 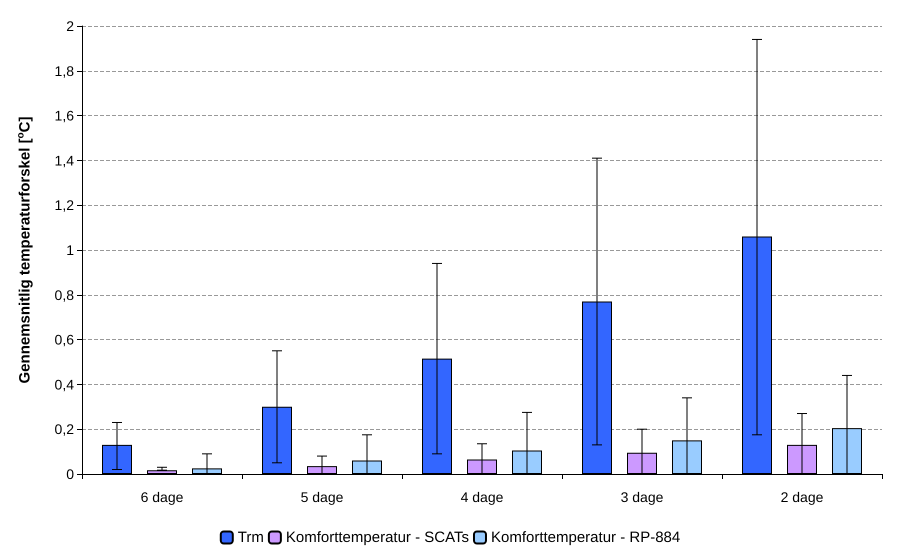 I want to click on x-tick-label: 6 dage, so click(x=162, y=497).